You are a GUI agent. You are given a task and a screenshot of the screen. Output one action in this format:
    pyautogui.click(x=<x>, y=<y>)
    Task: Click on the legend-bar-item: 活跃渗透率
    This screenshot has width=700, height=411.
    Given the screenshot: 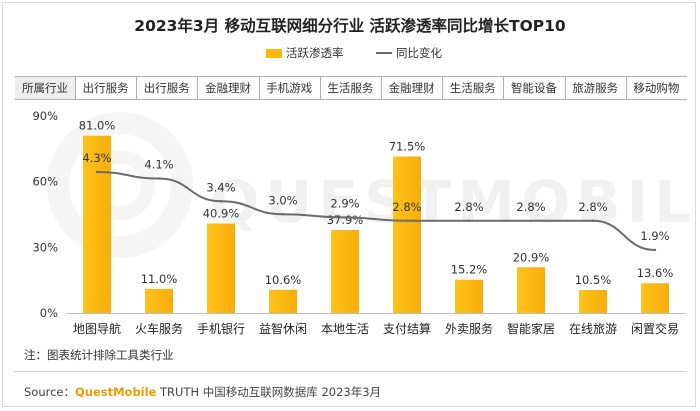 What is the action you would take?
    pyautogui.click(x=305, y=53)
    